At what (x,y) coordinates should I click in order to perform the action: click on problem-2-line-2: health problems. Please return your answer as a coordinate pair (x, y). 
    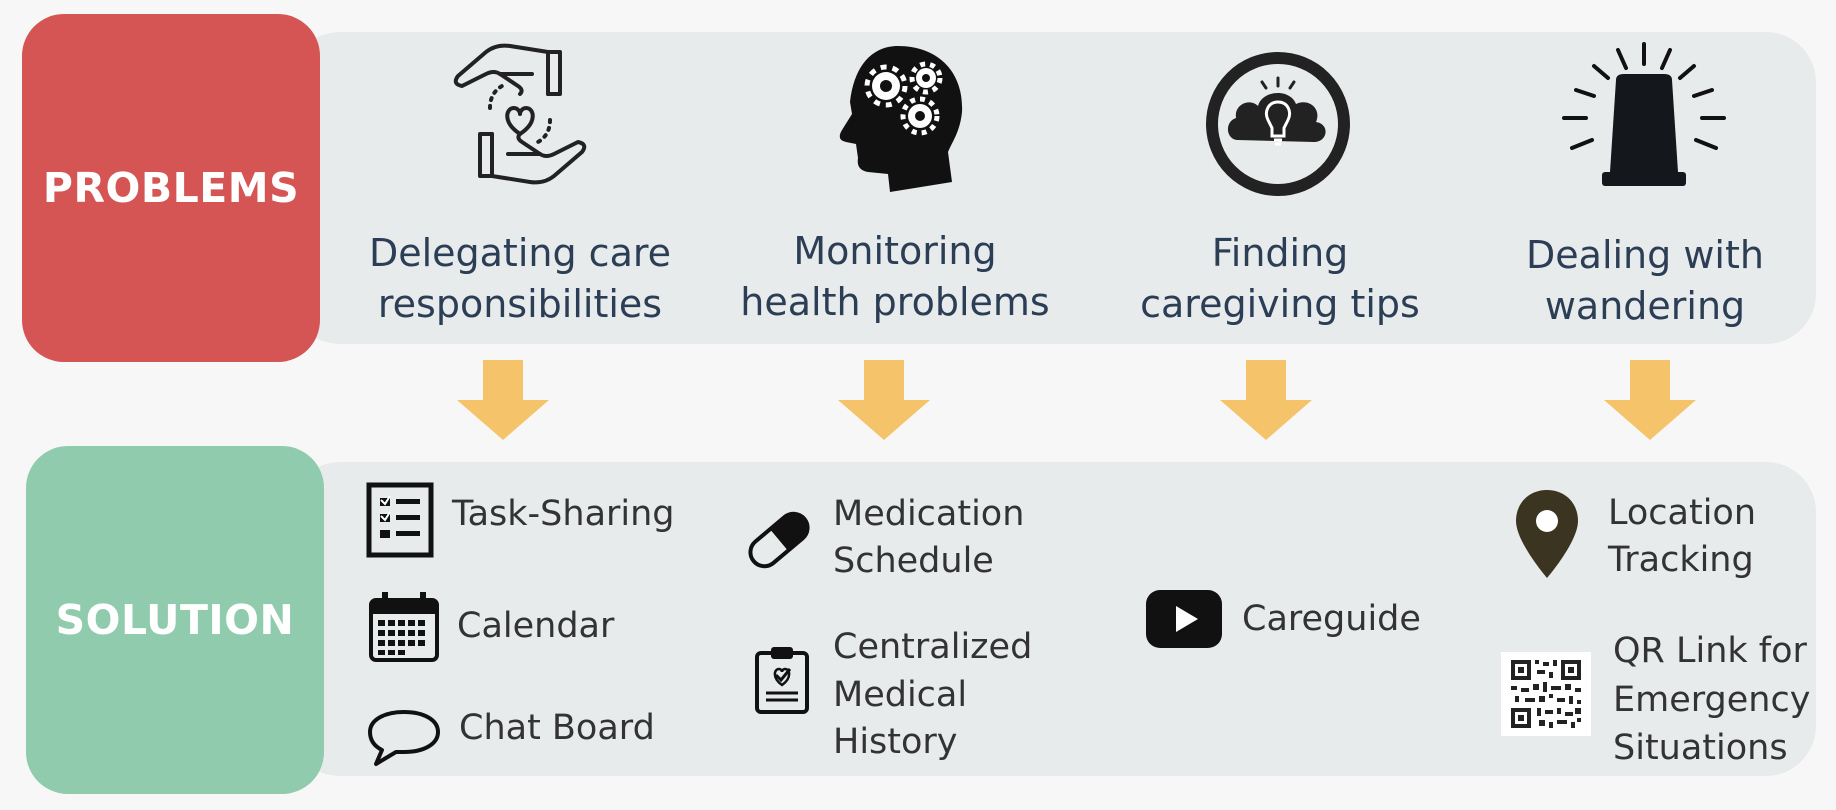
    Looking at the image, I should click on (895, 302).